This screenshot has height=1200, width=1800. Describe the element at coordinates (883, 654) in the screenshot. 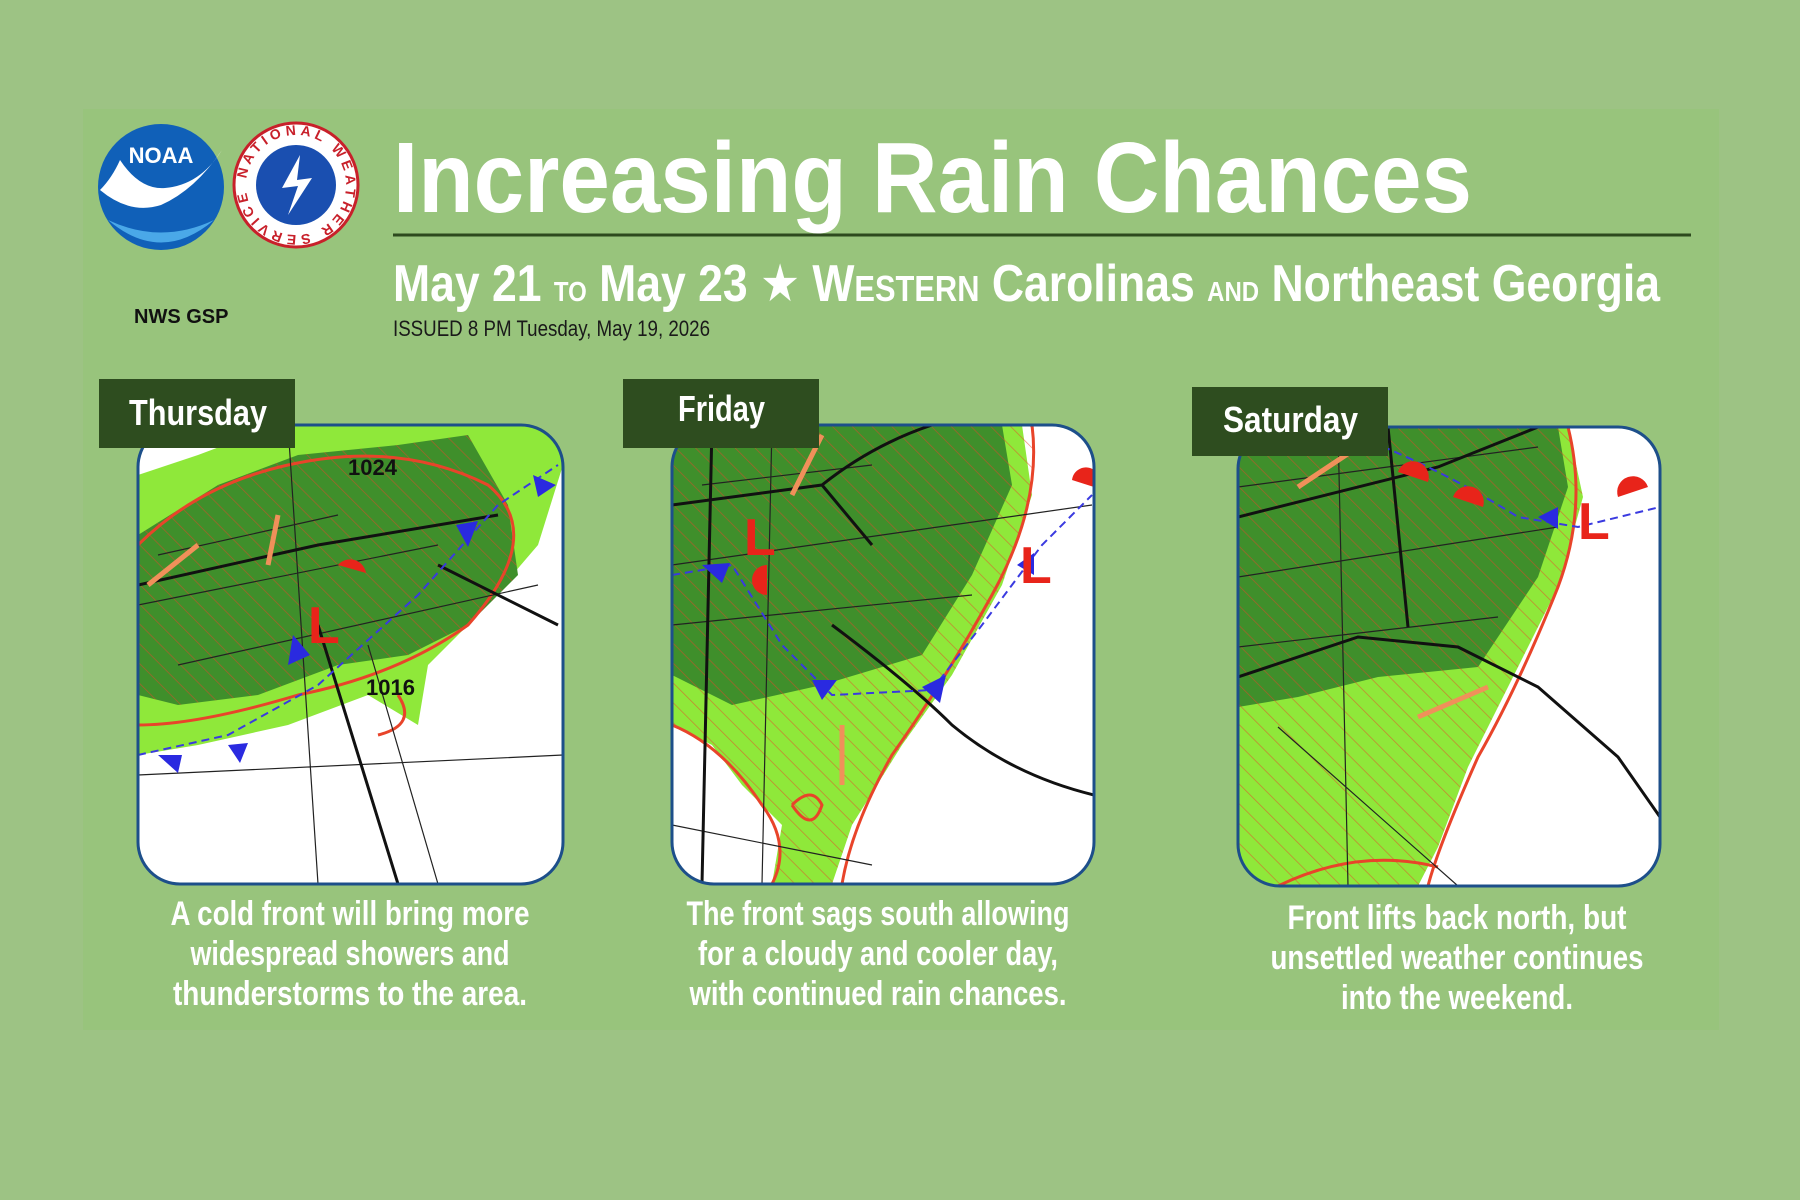

I see `map: L L` at that location.